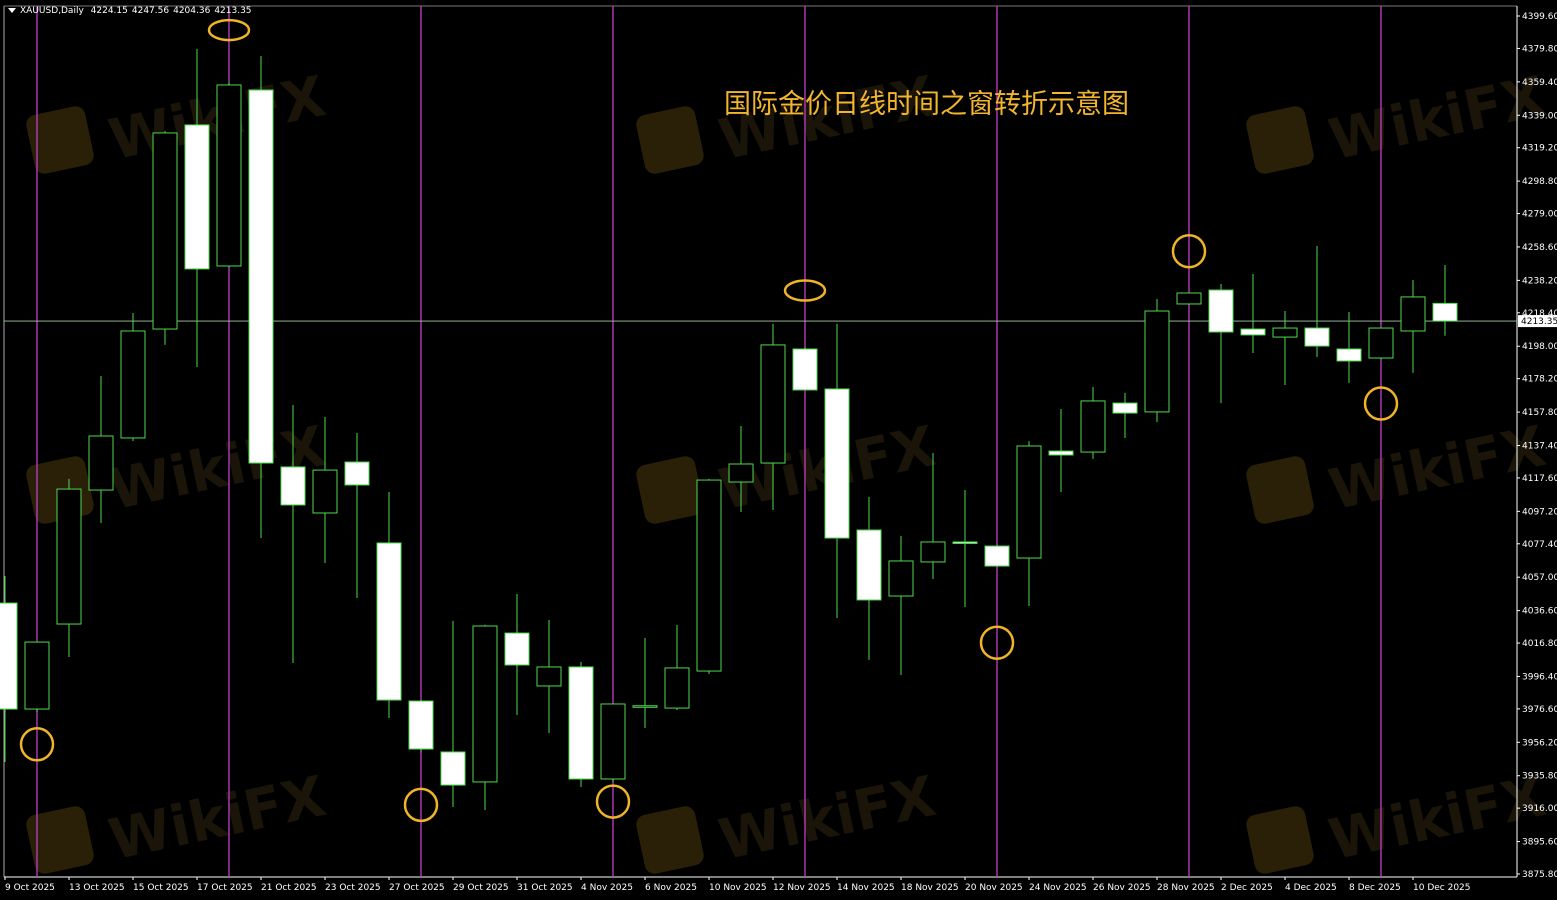 The image size is (1557, 900). Describe the element at coordinates (12, 10) in the screenshot. I see `dropdown-triangle-icon` at that location.